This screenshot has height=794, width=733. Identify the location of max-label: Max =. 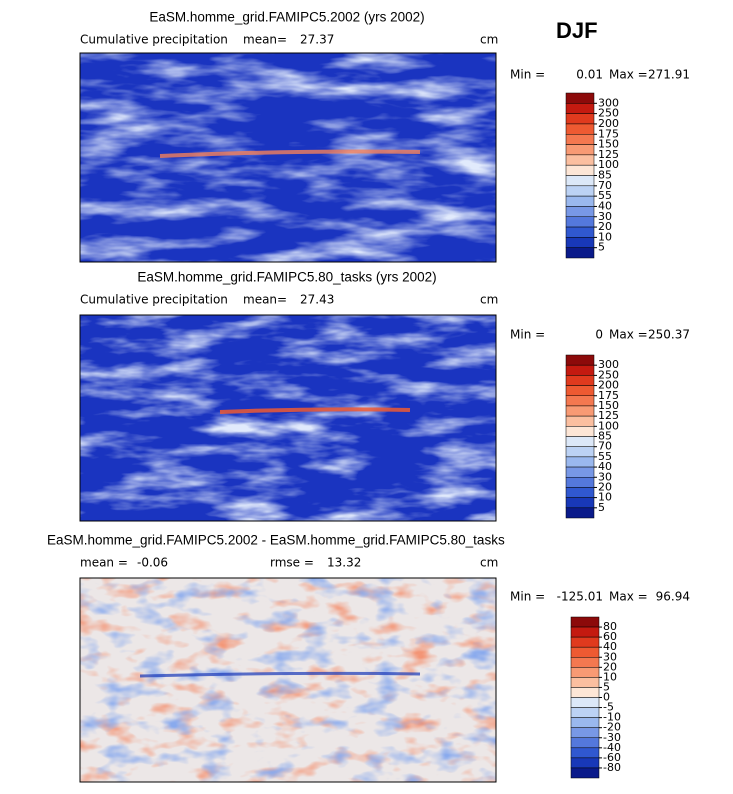
(628, 75).